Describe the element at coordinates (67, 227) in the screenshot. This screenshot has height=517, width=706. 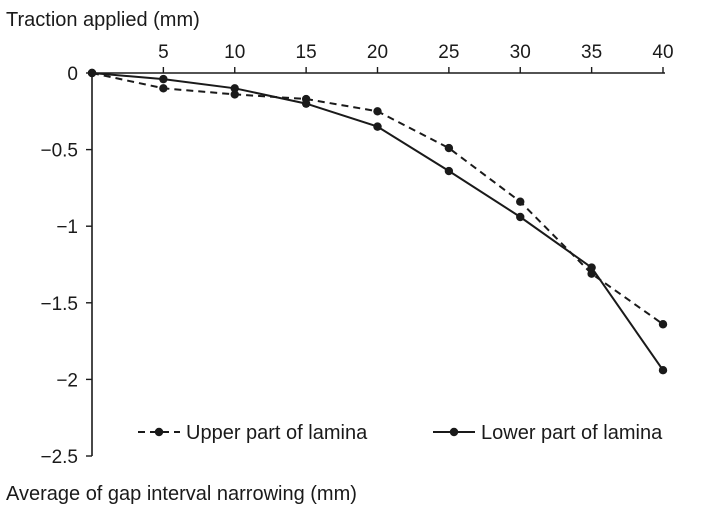
I see `y-tick-label: −1` at that location.